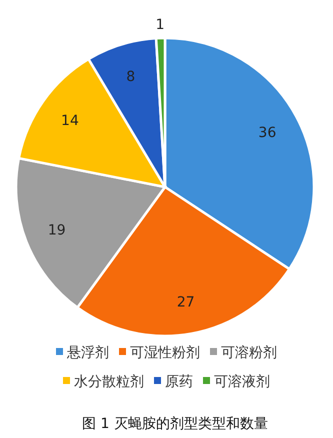 Image resolution: width=333 pixels, height=438 pixels. I want to click on data-label: 36, so click(267, 132).